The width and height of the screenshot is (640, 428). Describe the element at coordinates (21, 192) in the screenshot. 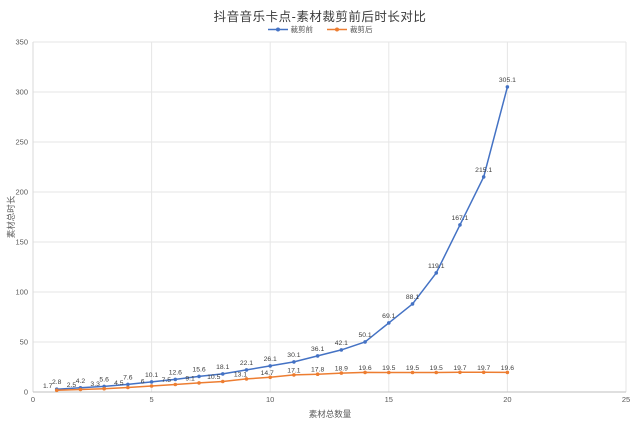

I see `y-tick-label: 200` at that location.